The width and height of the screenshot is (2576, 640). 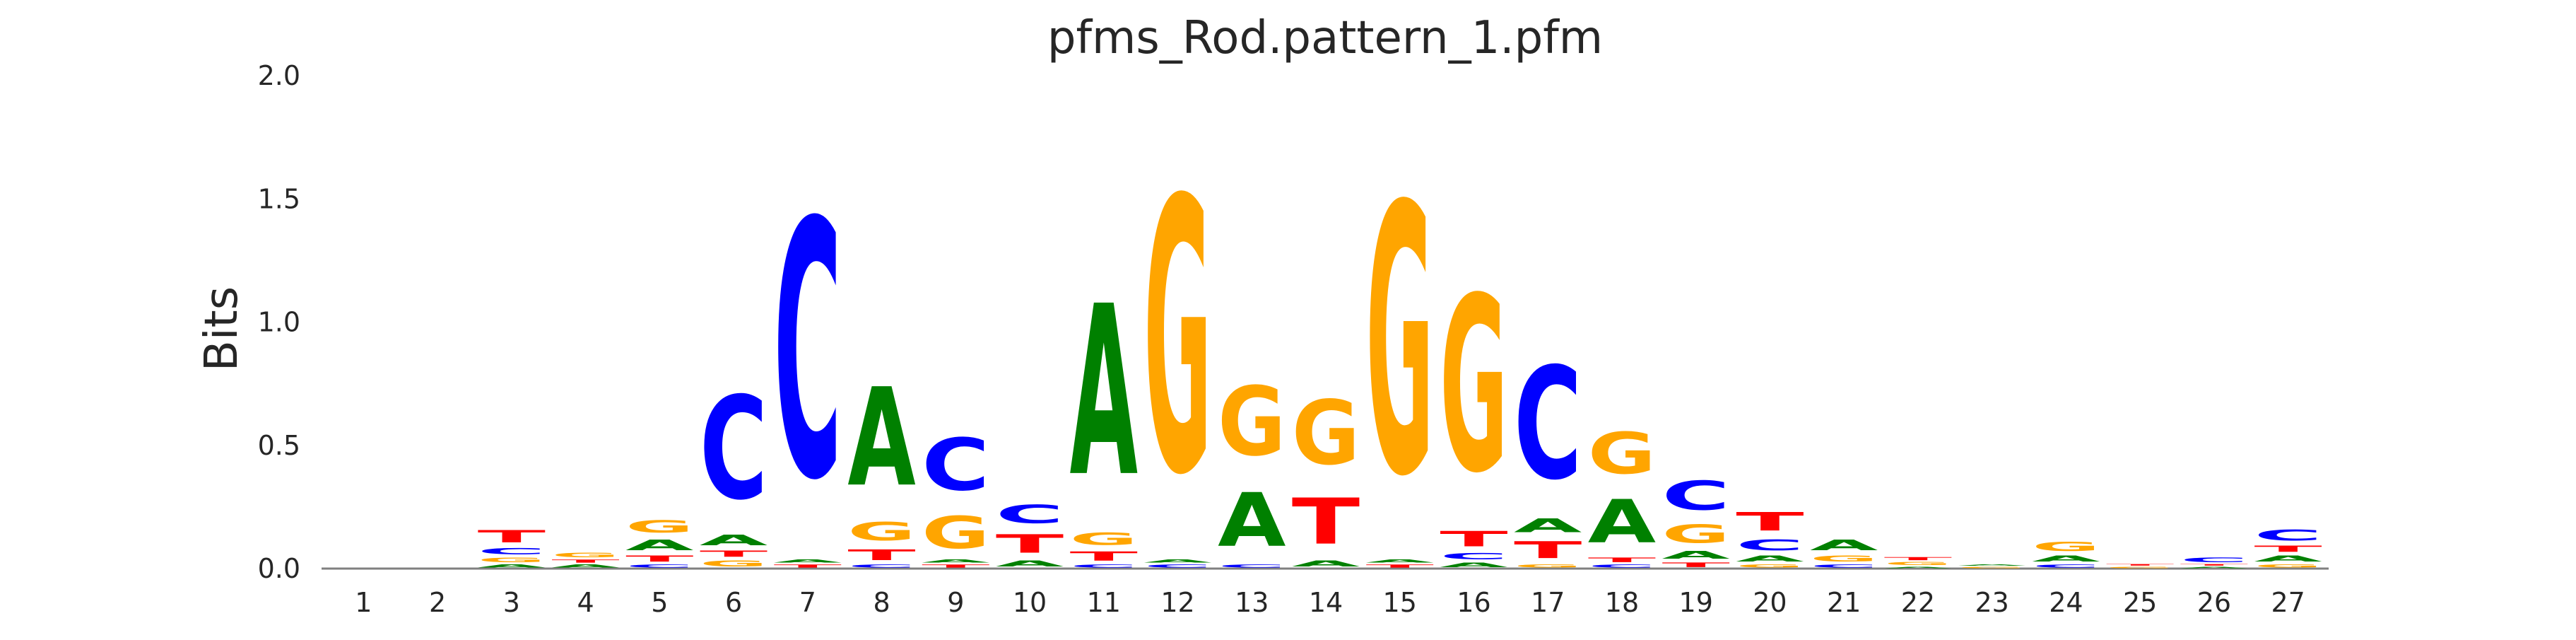 I want to click on x-tick-label: 7, so click(x=807, y=602).